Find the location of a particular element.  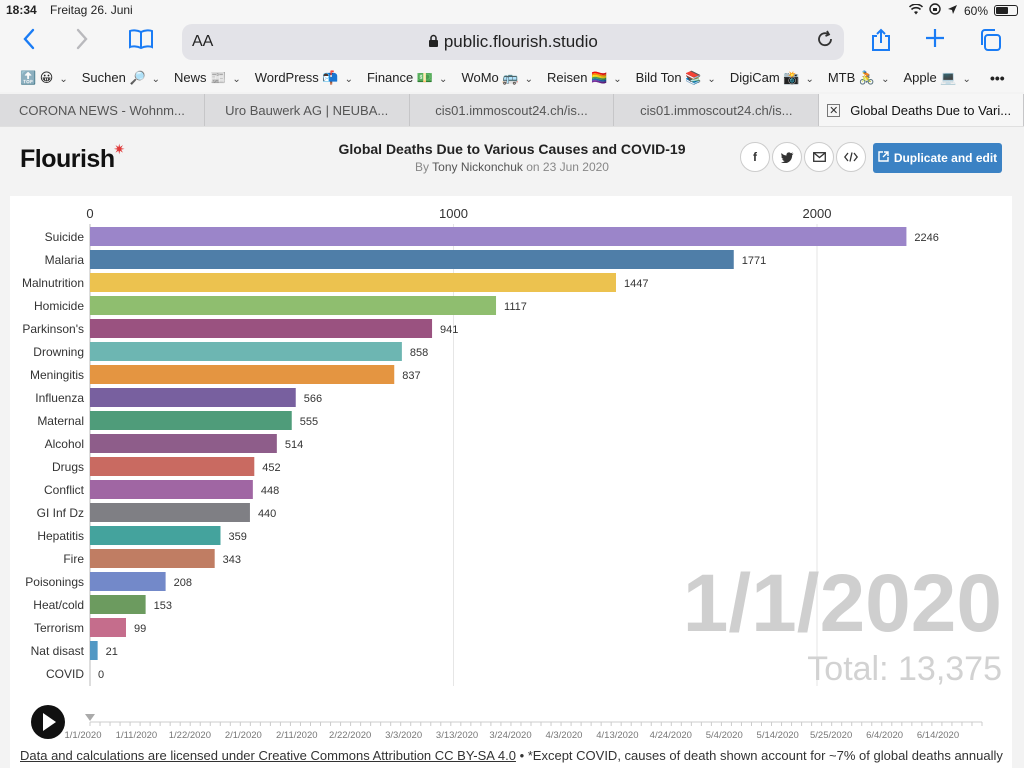

reader-aa-button: AA is located at coordinates (203, 41).